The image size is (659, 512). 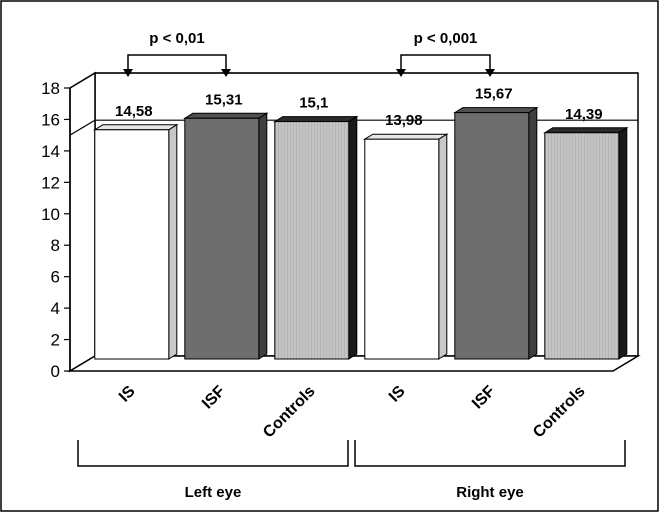 What do you see at coordinates (82, 222) in the screenshot?
I see `side-wall` at bounding box center [82, 222].